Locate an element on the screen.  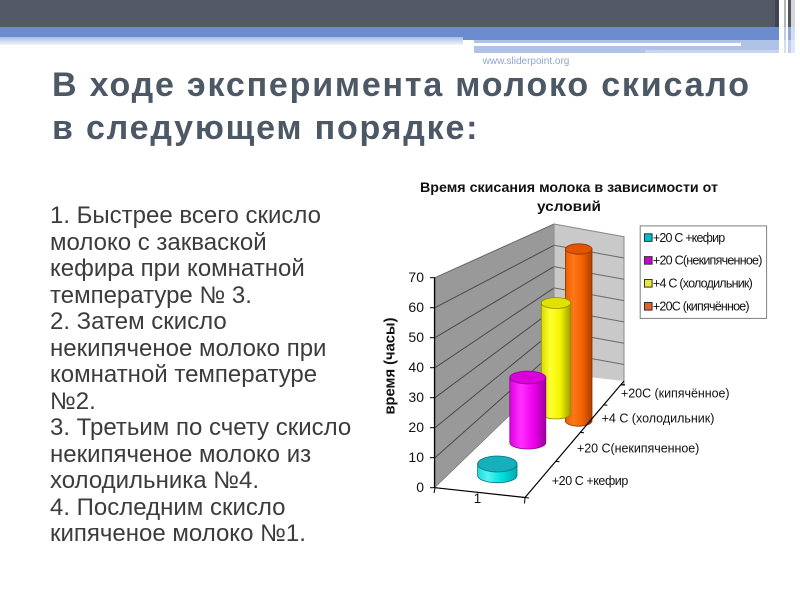
svg-text: 70 is located at coordinates (416, 277).